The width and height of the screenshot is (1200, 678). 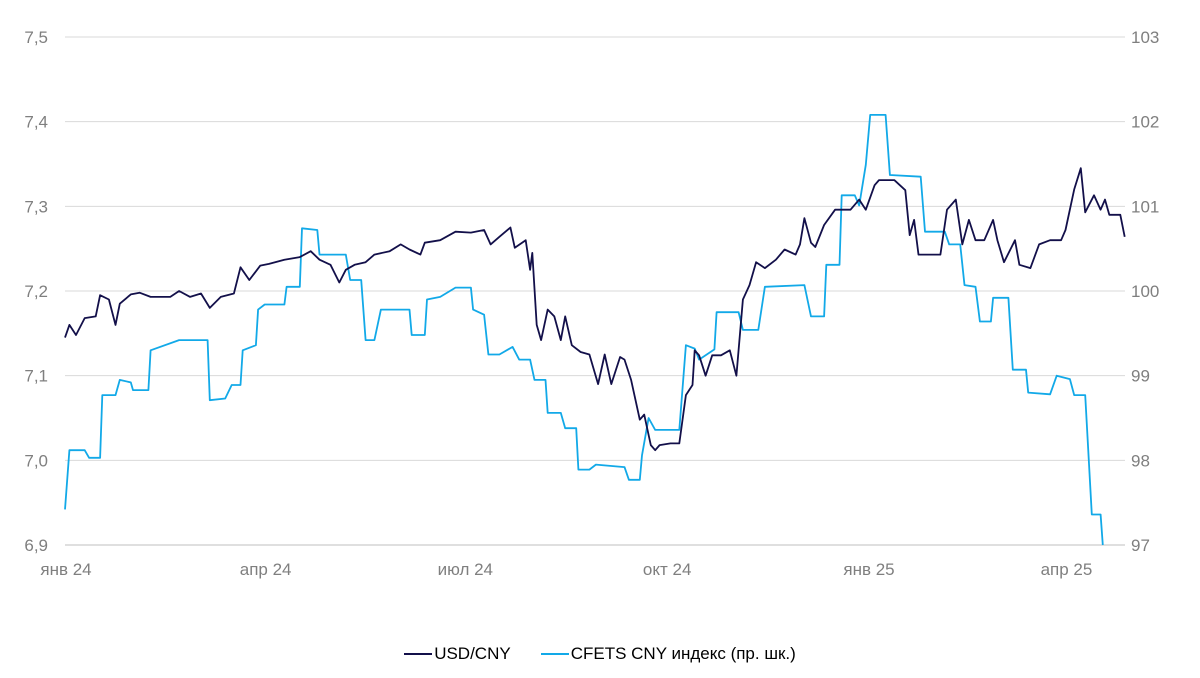 I want to click on x-tick-label: окт 24, so click(x=667, y=569).